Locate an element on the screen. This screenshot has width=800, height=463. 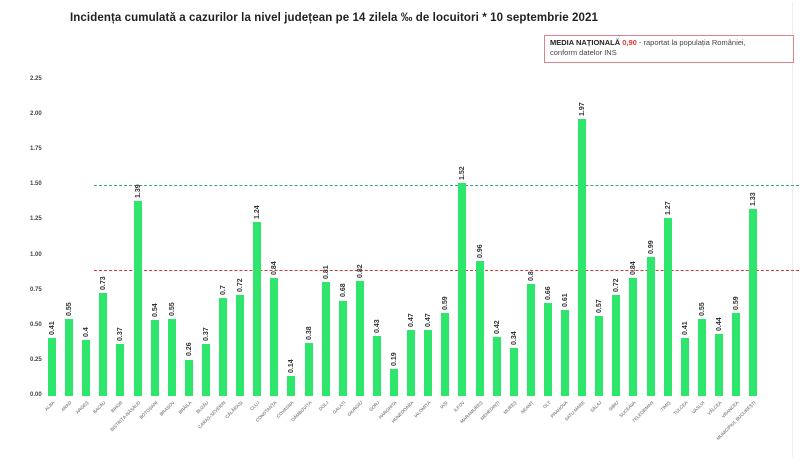
bar-value-label: 0.73 is located at coordinates (104, 283).